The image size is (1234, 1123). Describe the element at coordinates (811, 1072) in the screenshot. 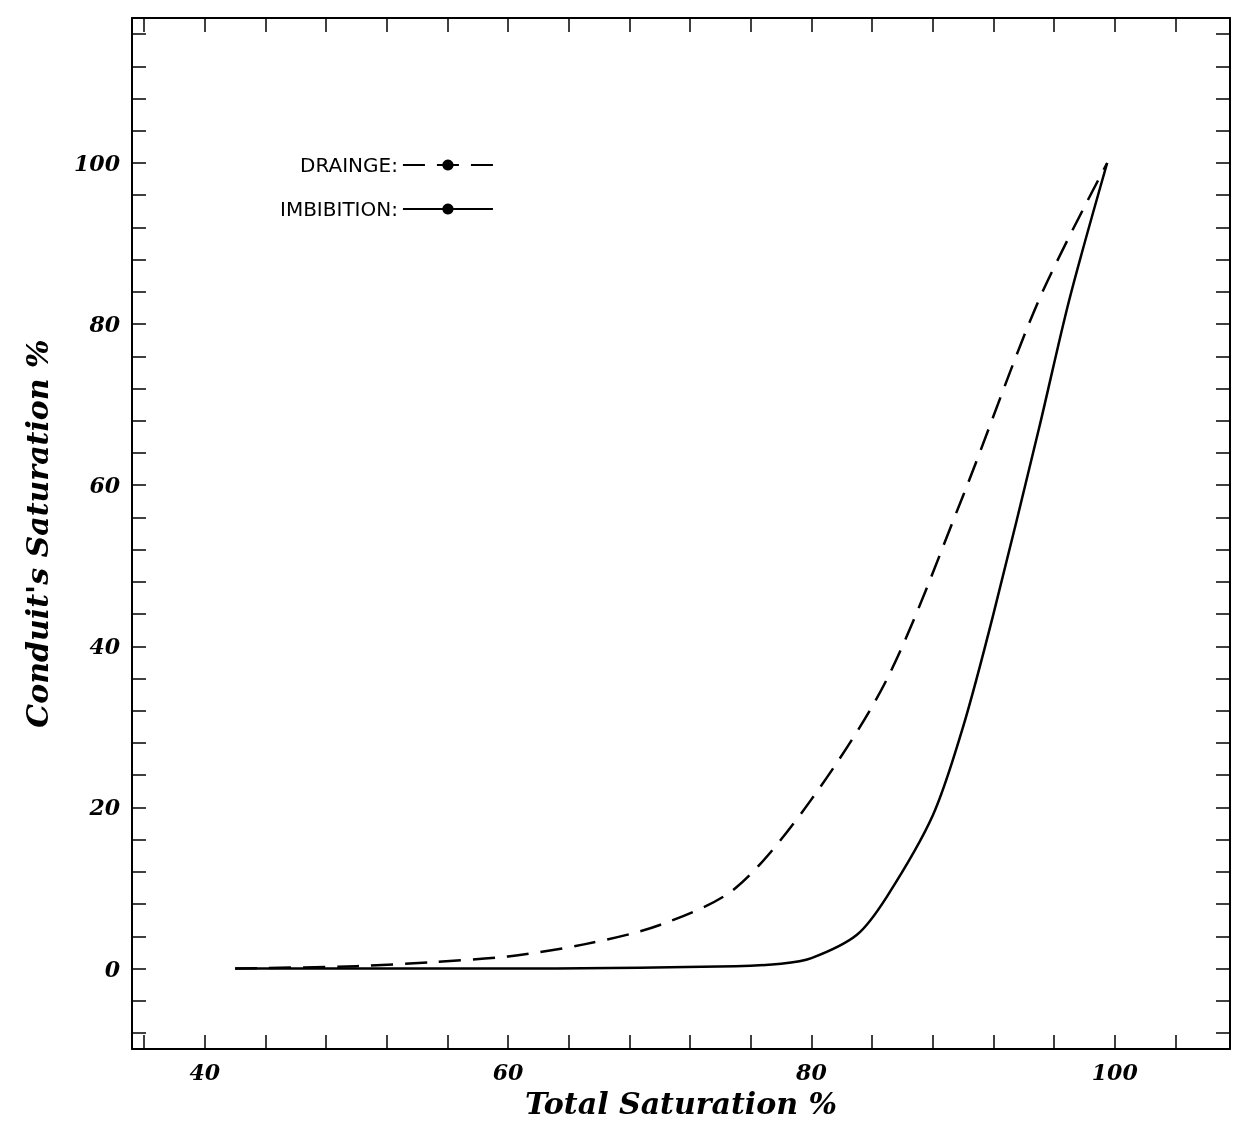

I see `x-tick-label: 80` at that location.